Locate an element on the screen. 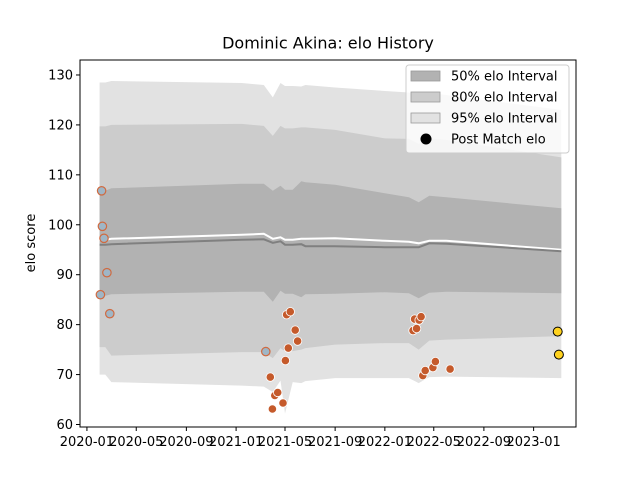 The image size is (640, 480). y-tick-label-70: 70 is located at coordinates (64, 375).